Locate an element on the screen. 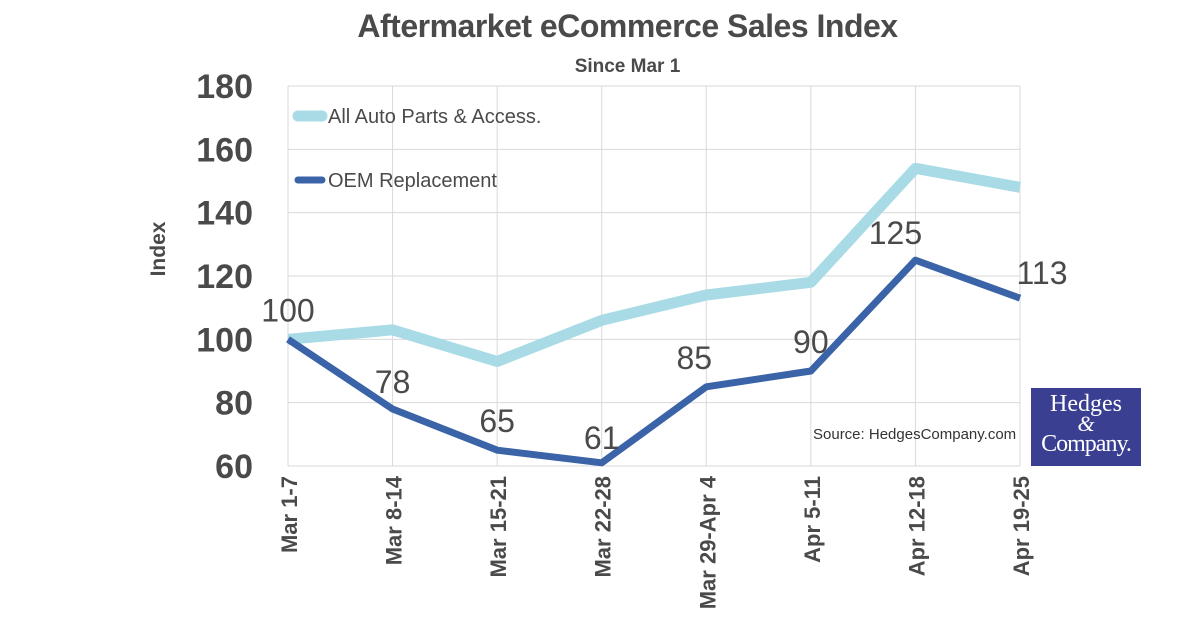  data-label-5: 90 is located at coordinates (811, 342).